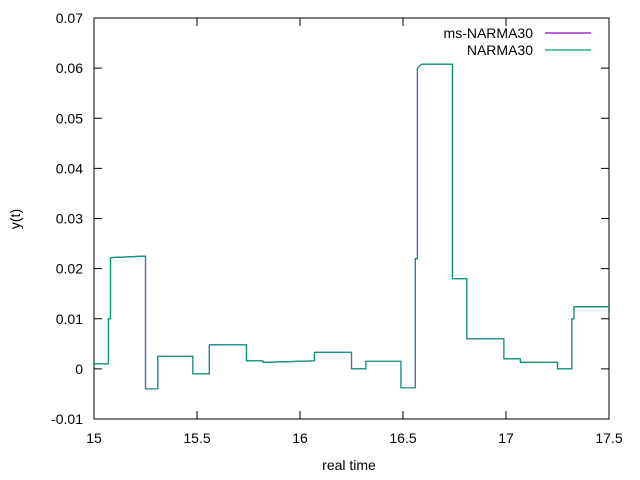 The width and height of the screenshot is (640, 480). Describe the element at coordinates (349, 465) in the screenshot. I see `x-axis-label: real time` at that location.